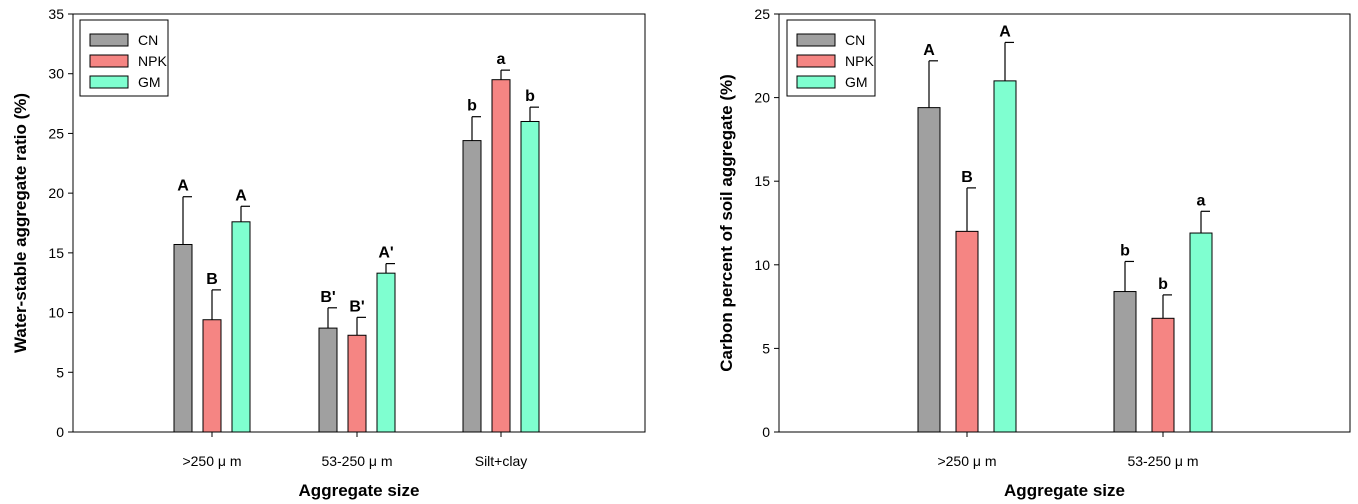  What do you see at coordinates (385, 253) in the screenshot?
I see `significance-label: A'` at bounding box center [385, 253].